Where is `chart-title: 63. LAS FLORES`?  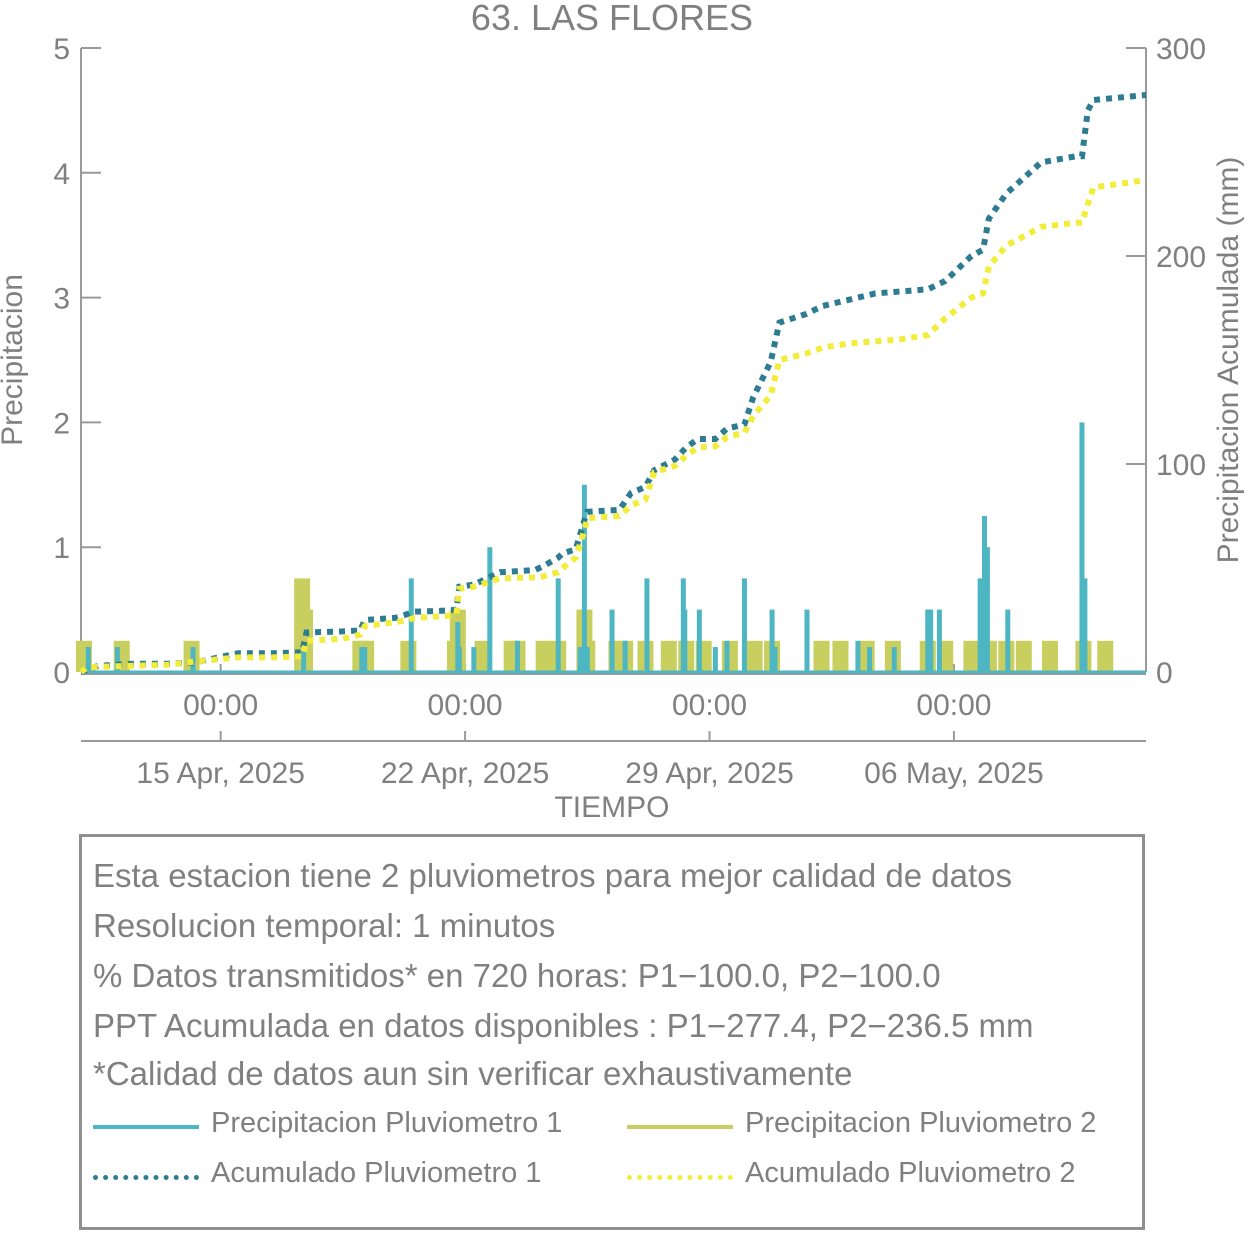
chart-title: 63. LAS FLORES is located at coordinates (612, 19).